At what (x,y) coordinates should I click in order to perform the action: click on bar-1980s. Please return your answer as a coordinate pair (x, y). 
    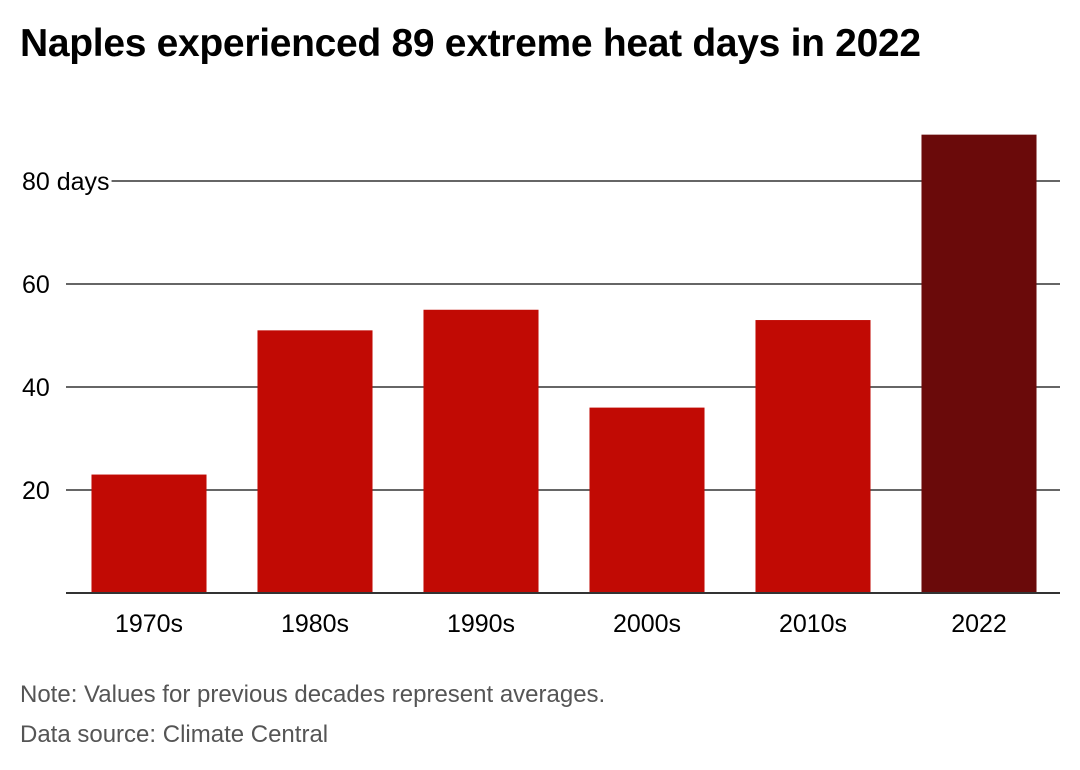
    Looking at the image, I should click on (315, 461).